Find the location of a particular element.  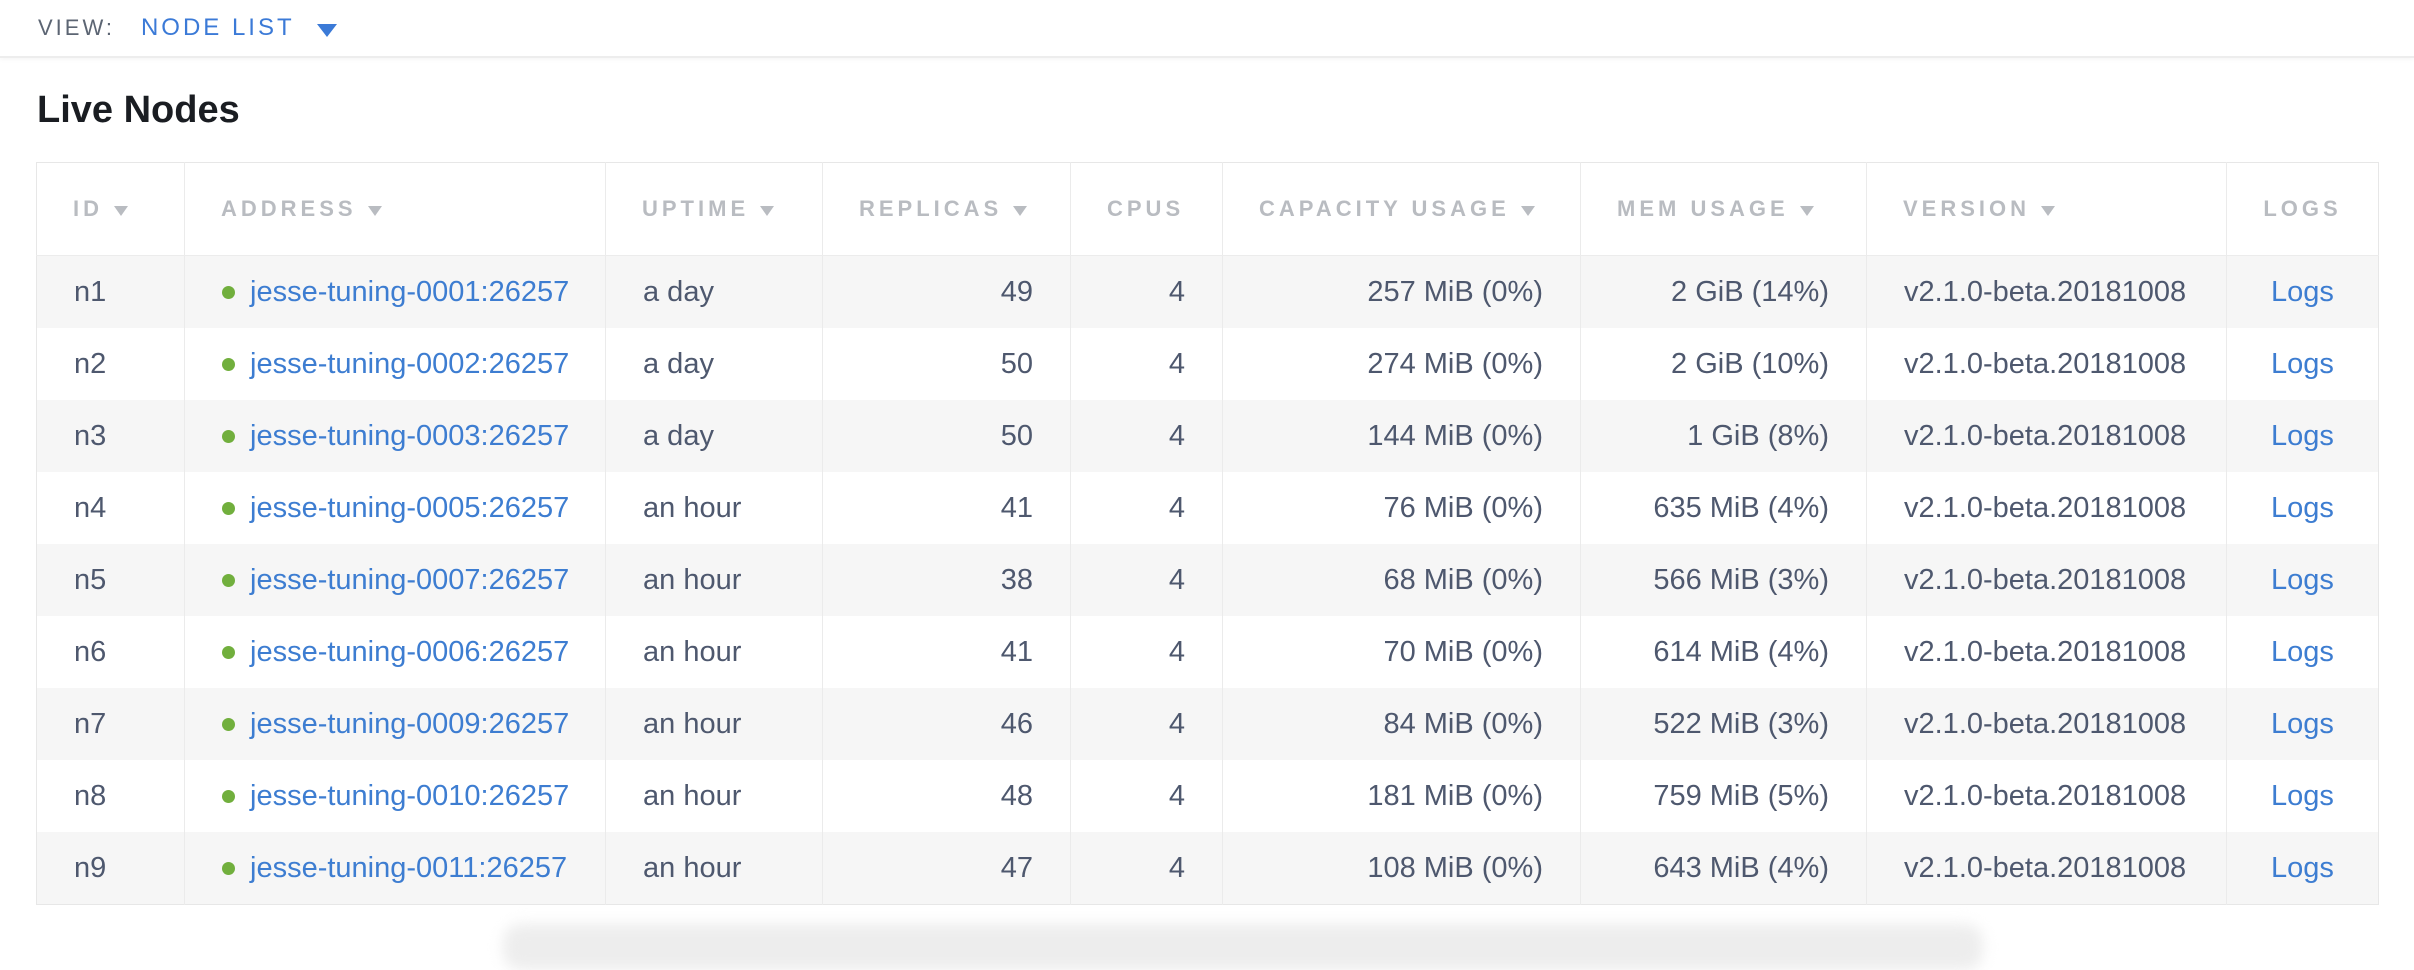

cell-replicas: 46 is located at coordinates (946, 724).